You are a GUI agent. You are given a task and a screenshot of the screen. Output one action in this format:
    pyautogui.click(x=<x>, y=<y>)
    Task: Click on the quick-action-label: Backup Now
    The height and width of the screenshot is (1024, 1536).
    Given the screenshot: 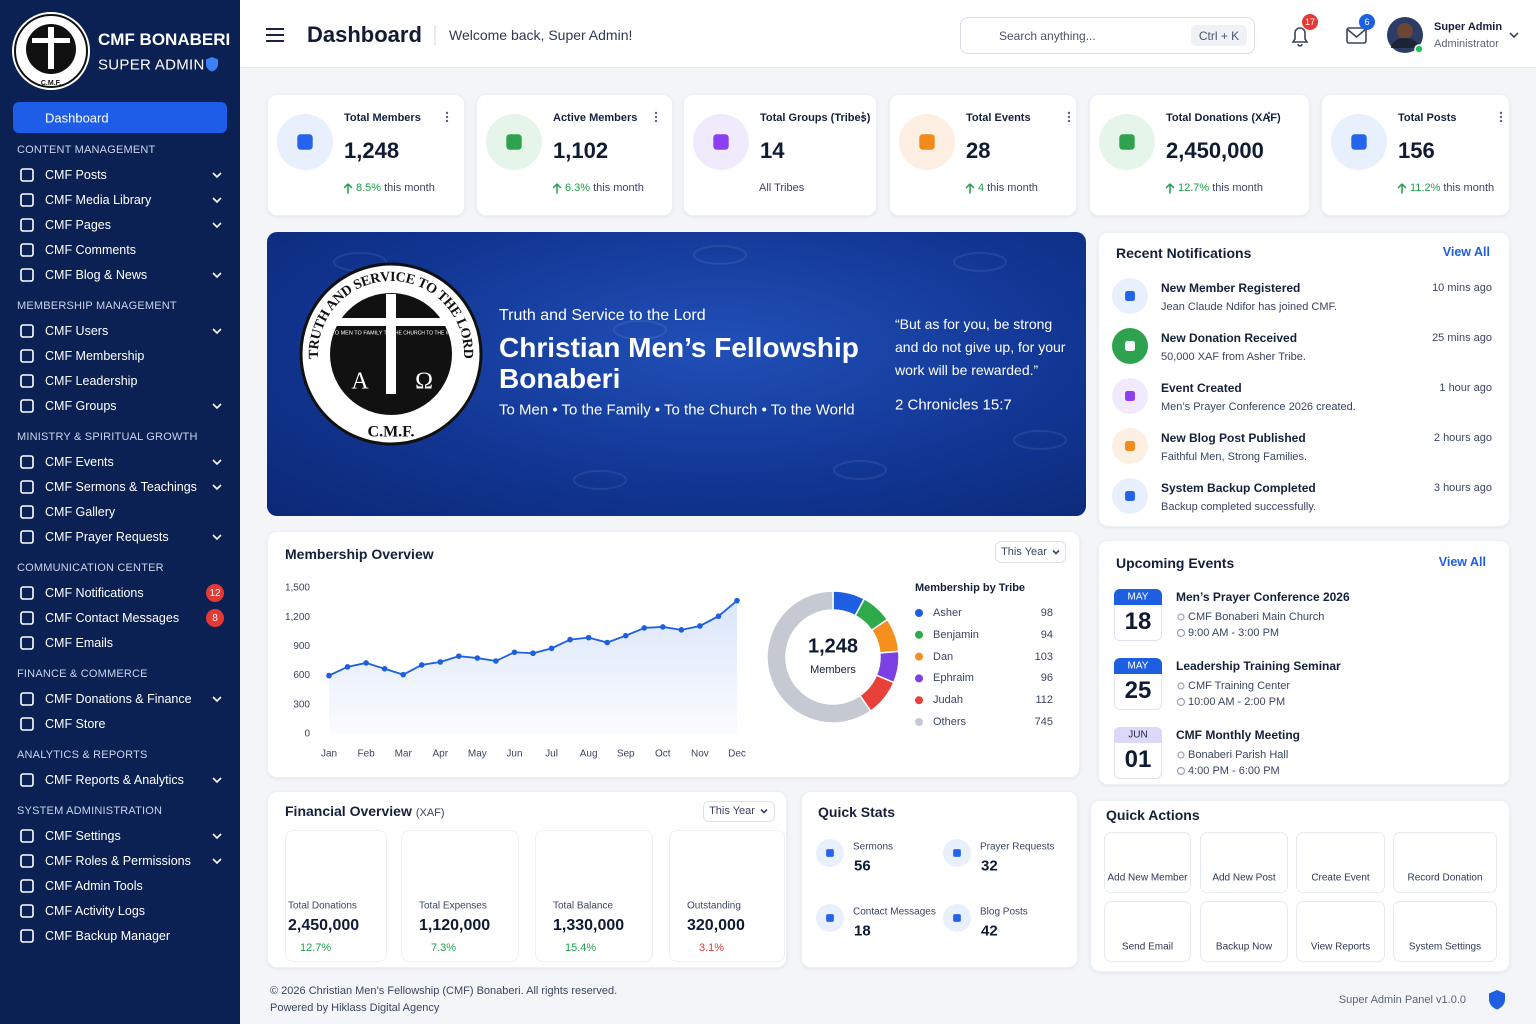 What is the action you would take?
    pyautogui.click(x=1244, y=947)
    